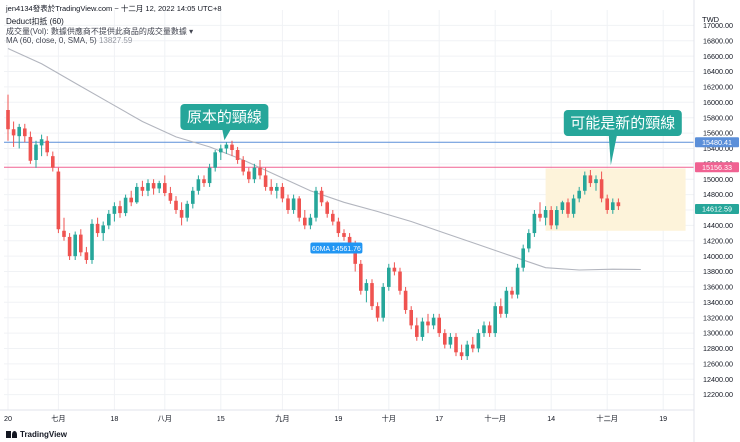 This screenshot has height=442, width=740. Describe the element at coordinates (607, 418) in the screenshot. I see `x-tick-label: 十二月` at that location.